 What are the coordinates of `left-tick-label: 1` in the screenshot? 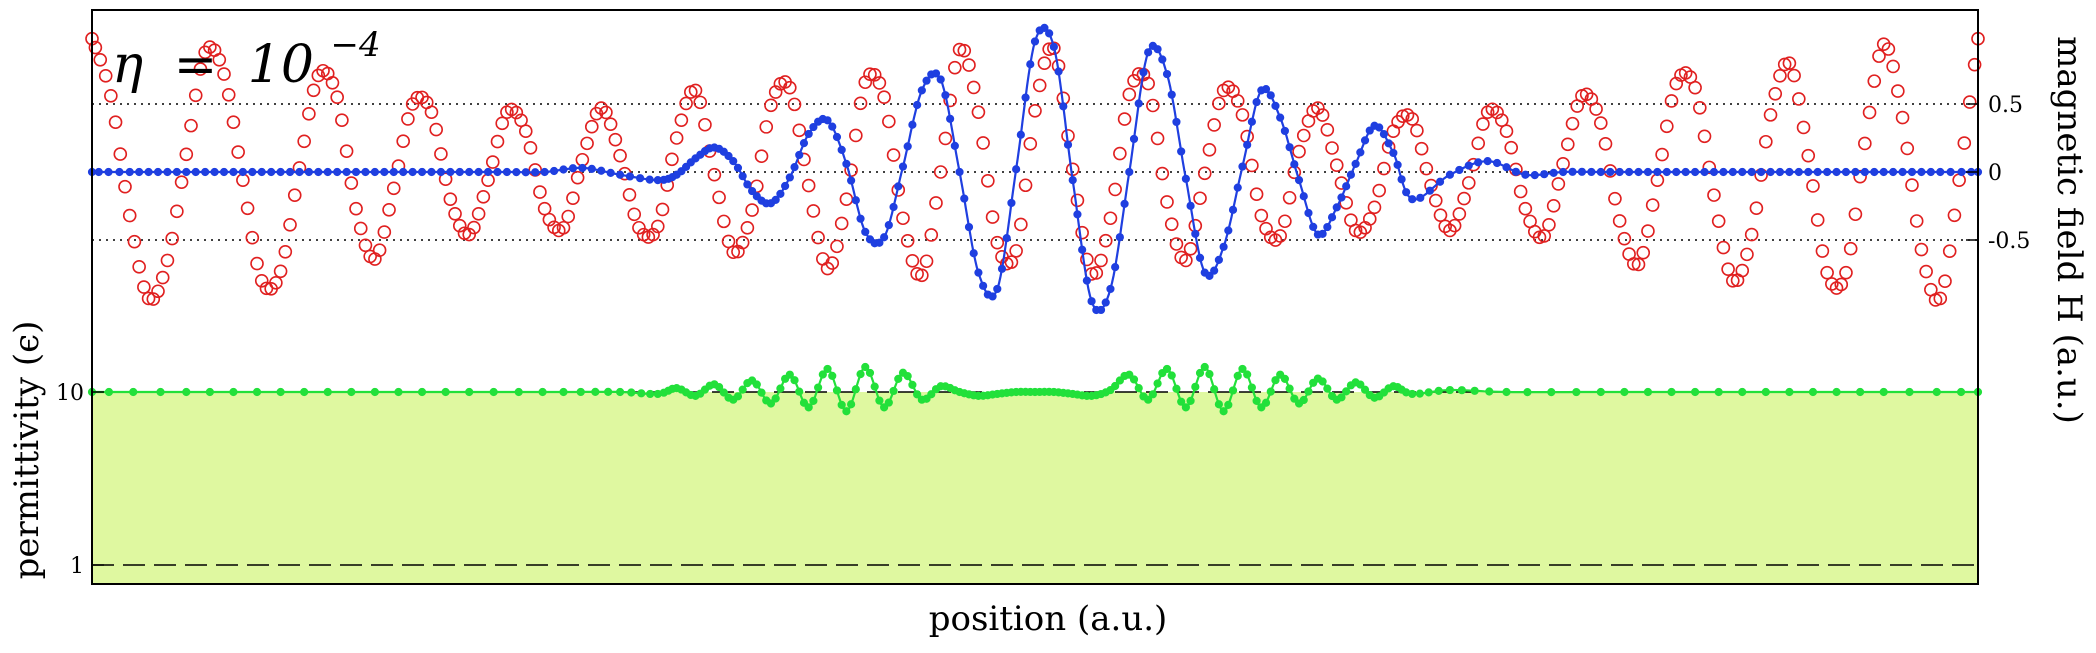 It's located at (77, 566).